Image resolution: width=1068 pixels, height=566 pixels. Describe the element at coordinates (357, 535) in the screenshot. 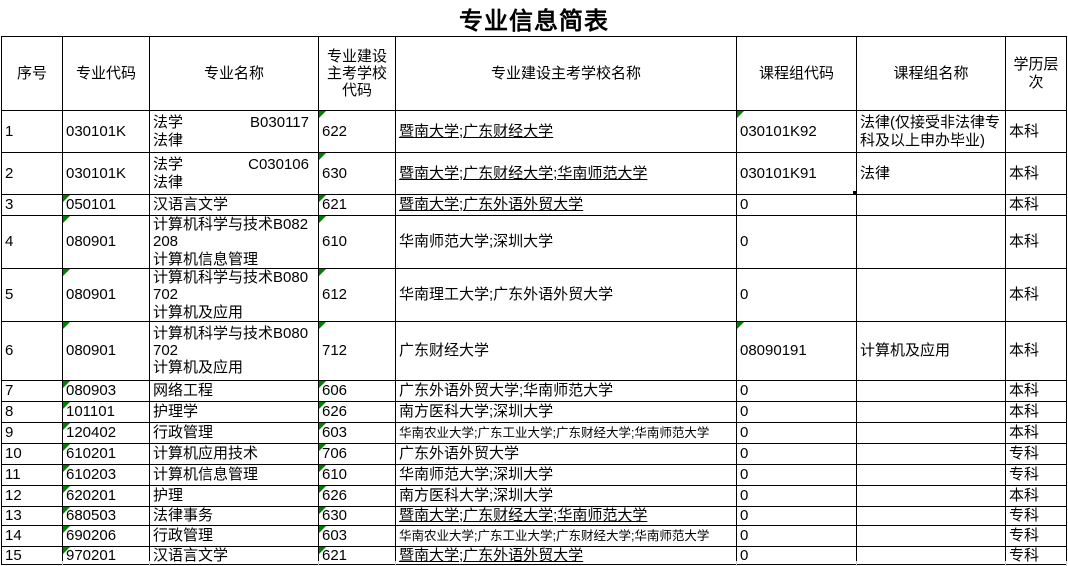

I see `cell-school-code: 603` at that location.